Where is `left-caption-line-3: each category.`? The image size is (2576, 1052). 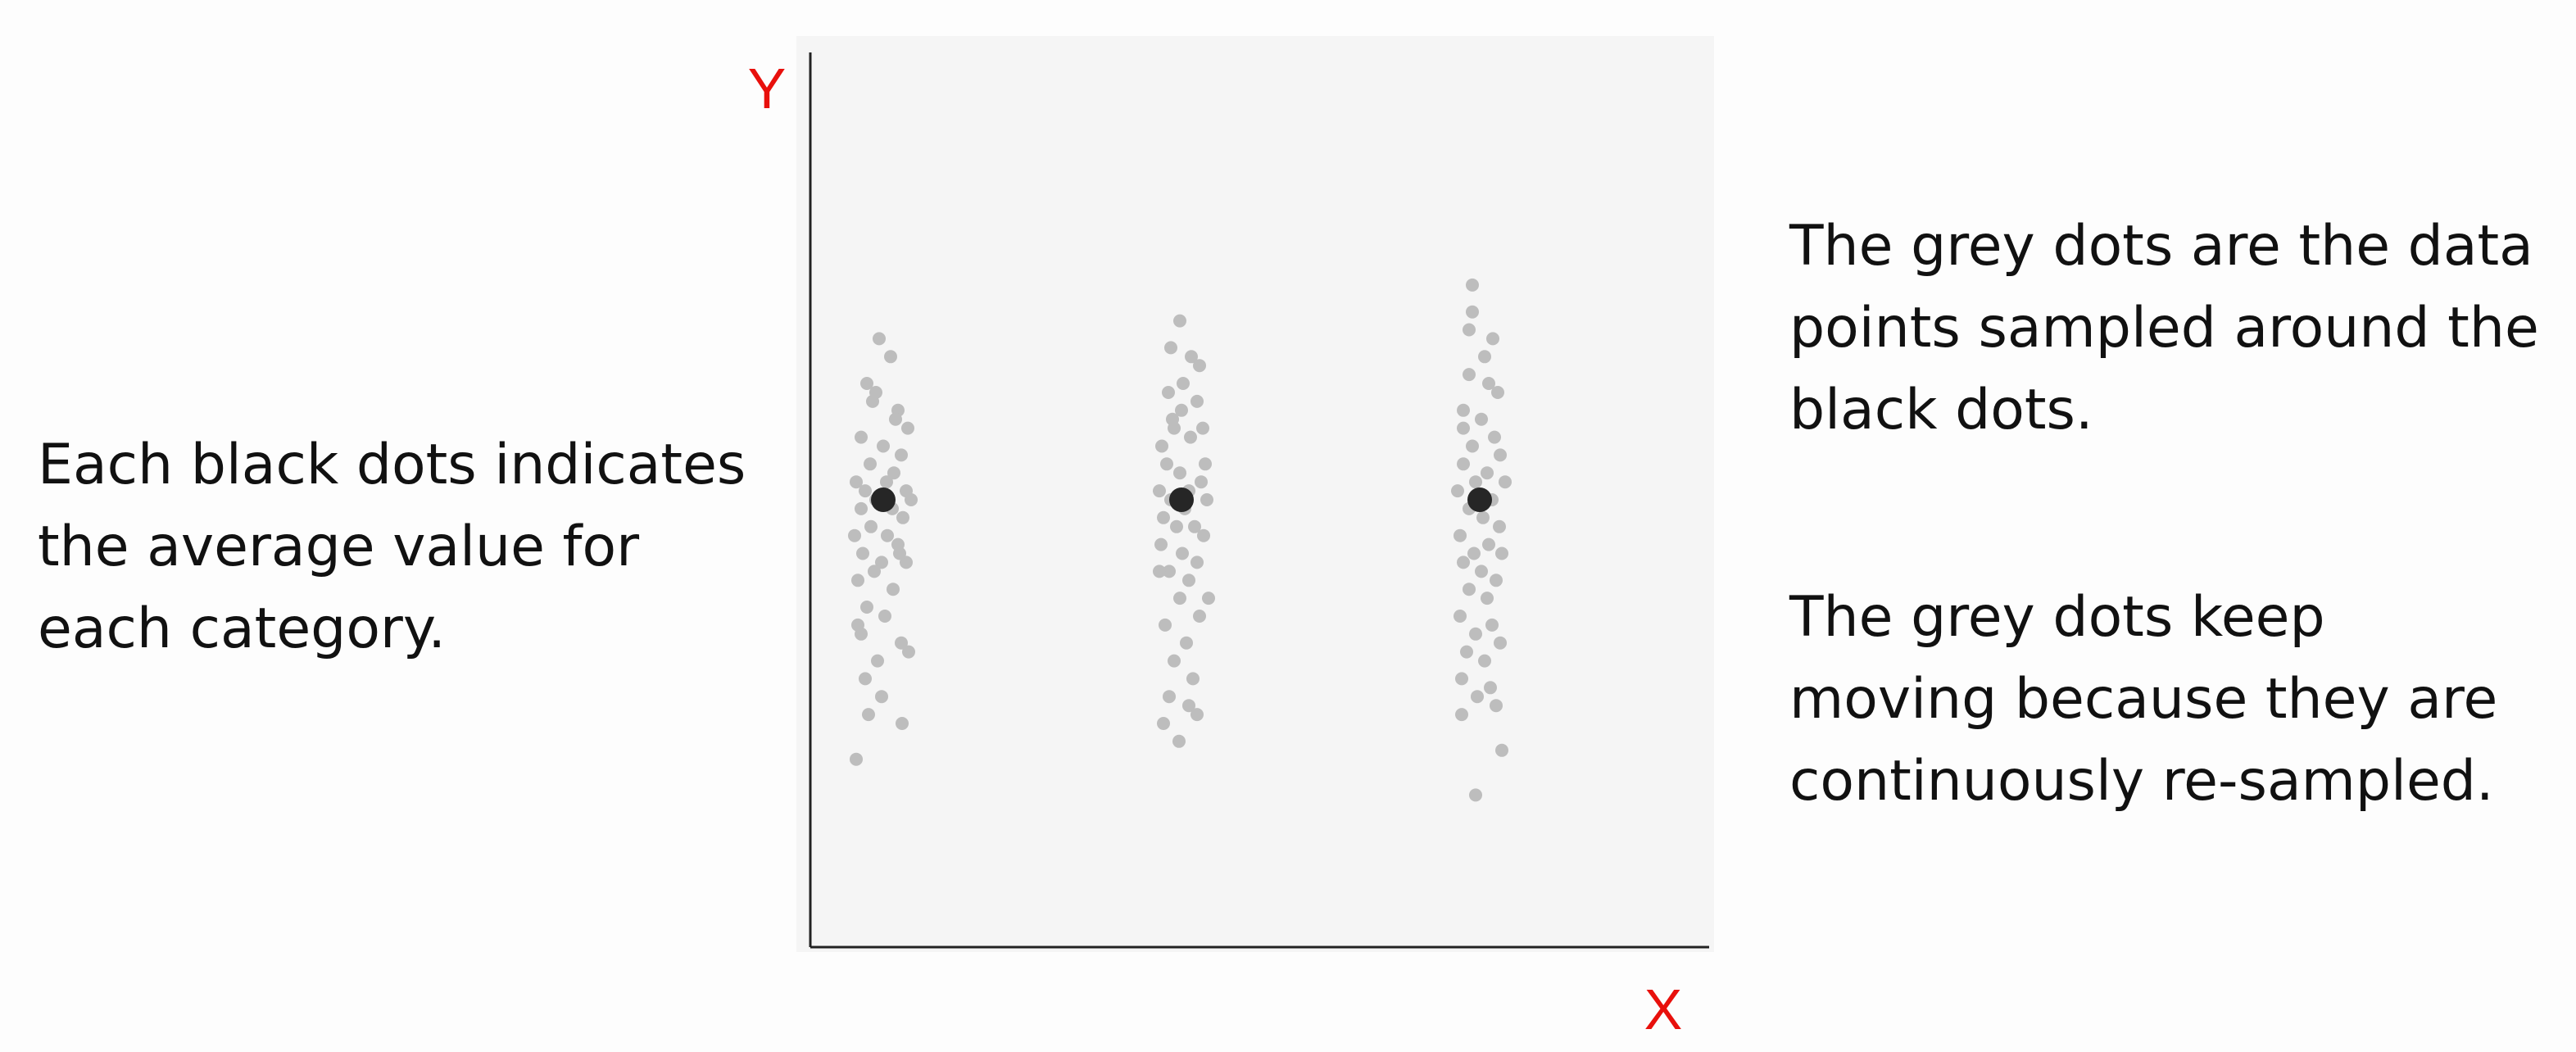 left-caption-line-3: each category. is located at coordinates (243, 629).